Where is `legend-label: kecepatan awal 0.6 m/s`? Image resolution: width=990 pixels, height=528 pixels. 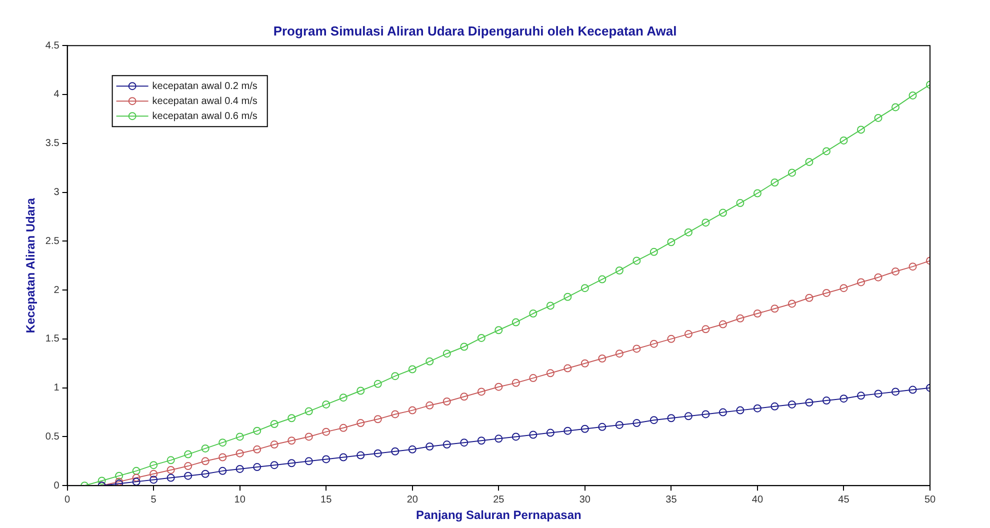 legend-label: kecepatan awal 0.6 m/s is located at coordinates (205, 116).